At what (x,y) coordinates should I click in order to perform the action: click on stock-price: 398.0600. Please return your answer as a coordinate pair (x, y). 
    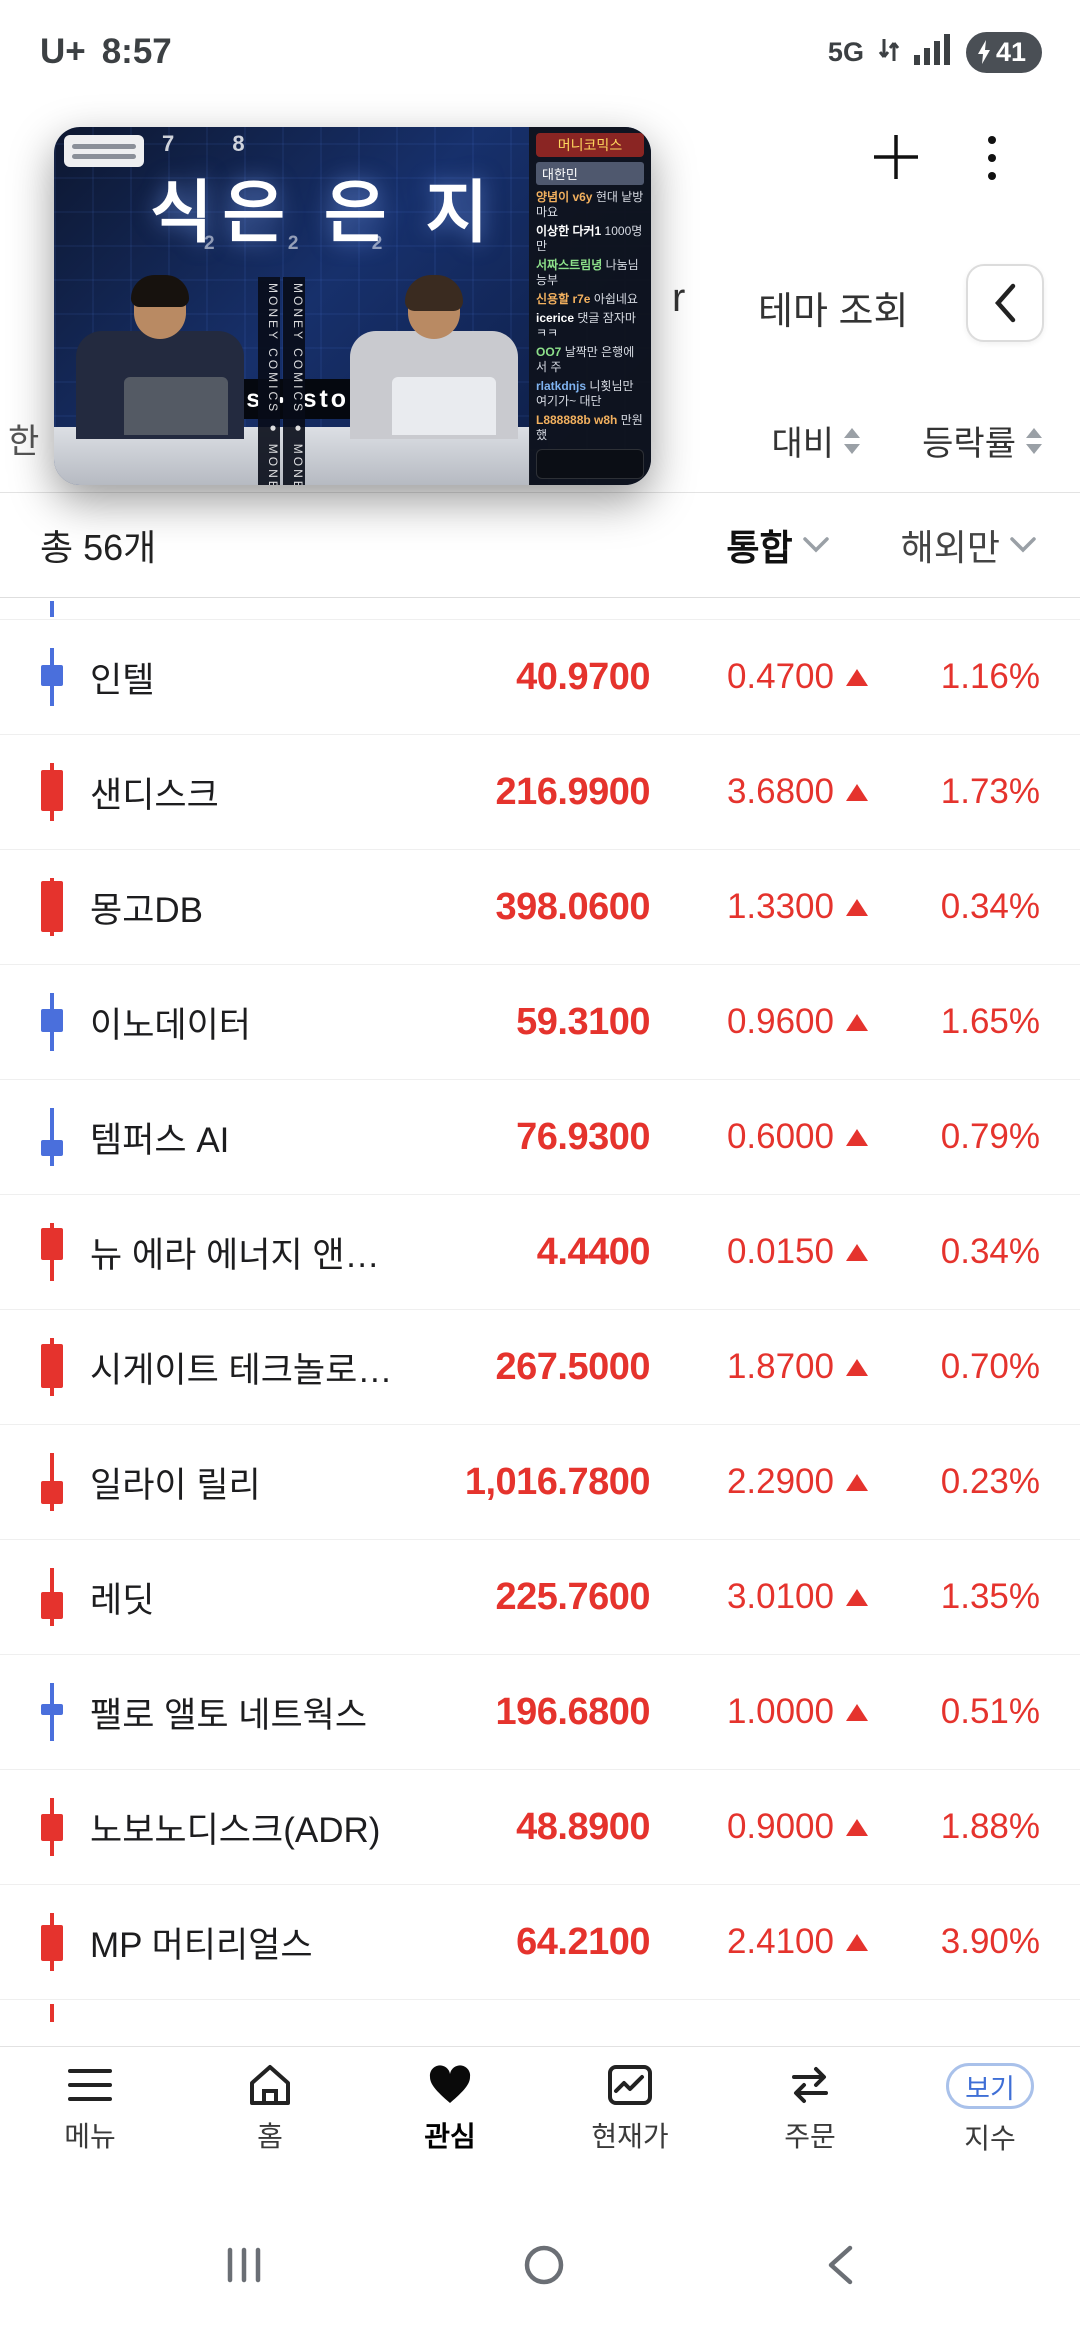
    Looking at the image, I should click on (573, 906).